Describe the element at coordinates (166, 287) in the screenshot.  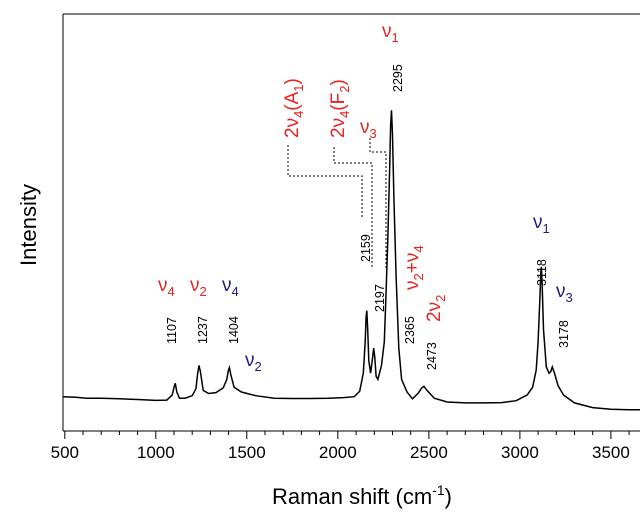
I see `mode-label-nu4-red: ν4` at that location.